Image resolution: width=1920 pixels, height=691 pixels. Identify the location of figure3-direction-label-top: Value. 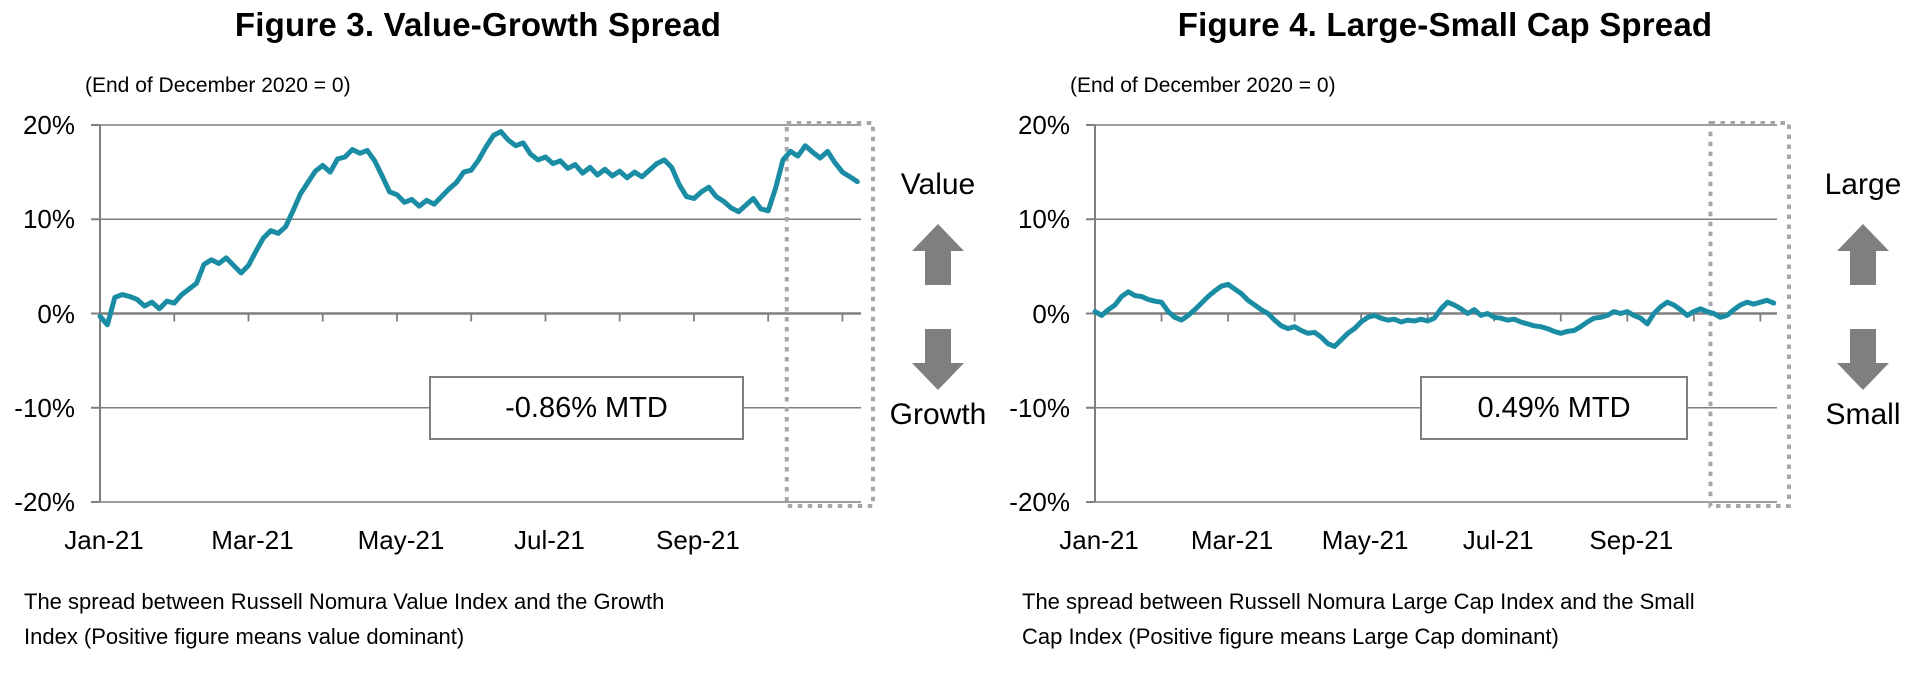
(938, 184).